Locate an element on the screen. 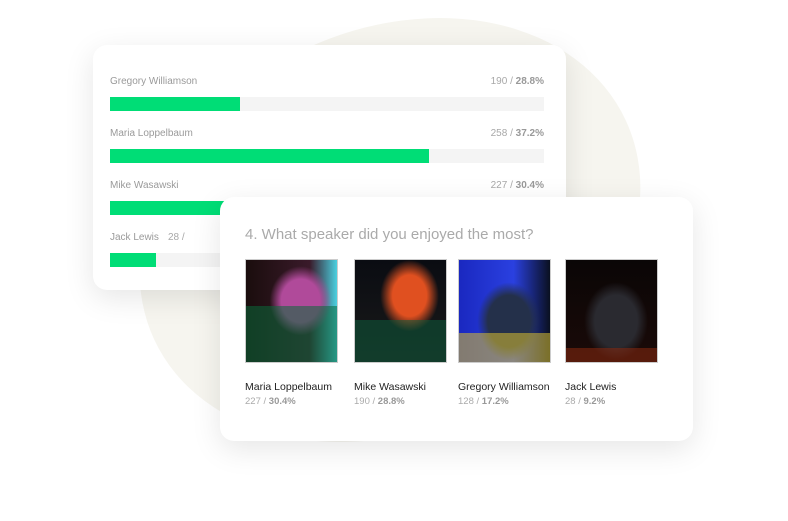  result-votes: 190 is located at coordinates (499, 81).